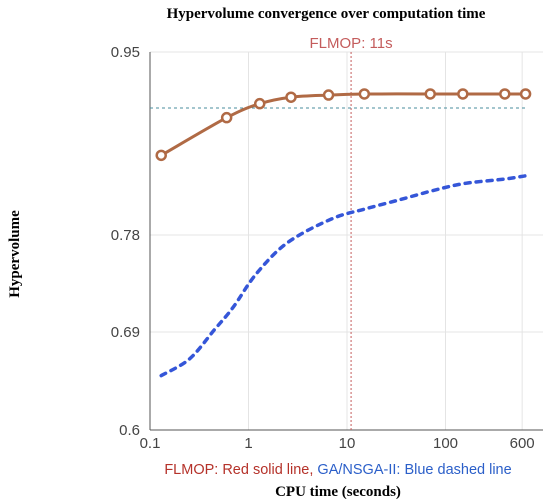  What do you see at coordinates (347, 443) in the screenshot?
I see `x-tick-label: 10` at bounding box center [347, 443].